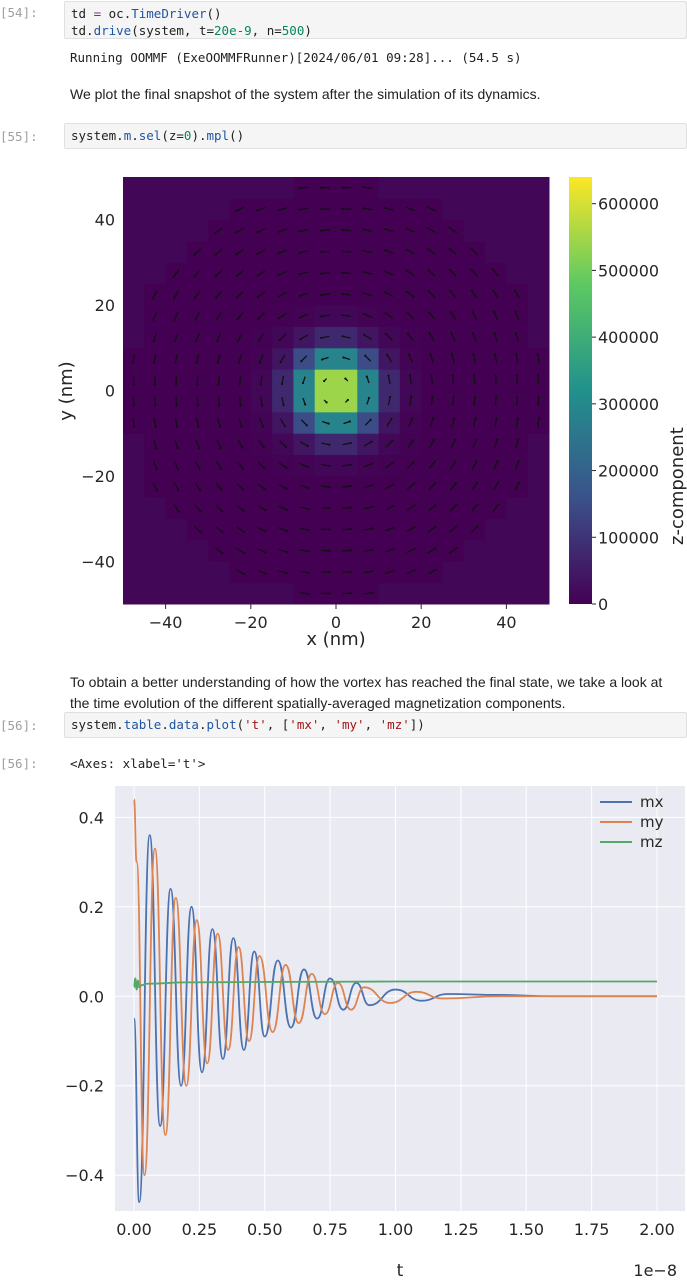 This screenshot has height=1281, width=687. What do you see at coordinates (375, 136) in the screenshot?
I see `cell-55-code: system.m.sel(z=0).mpl()` at bounding box center [375, 136].